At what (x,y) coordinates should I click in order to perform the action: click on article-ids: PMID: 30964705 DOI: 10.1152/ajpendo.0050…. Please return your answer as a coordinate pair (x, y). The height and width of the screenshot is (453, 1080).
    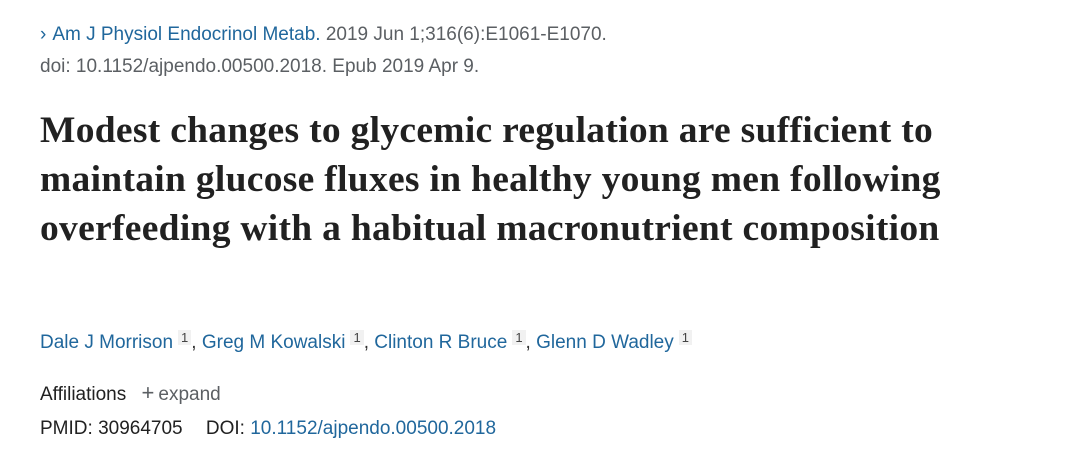
    Looking at the image, I should click on (268, 429).